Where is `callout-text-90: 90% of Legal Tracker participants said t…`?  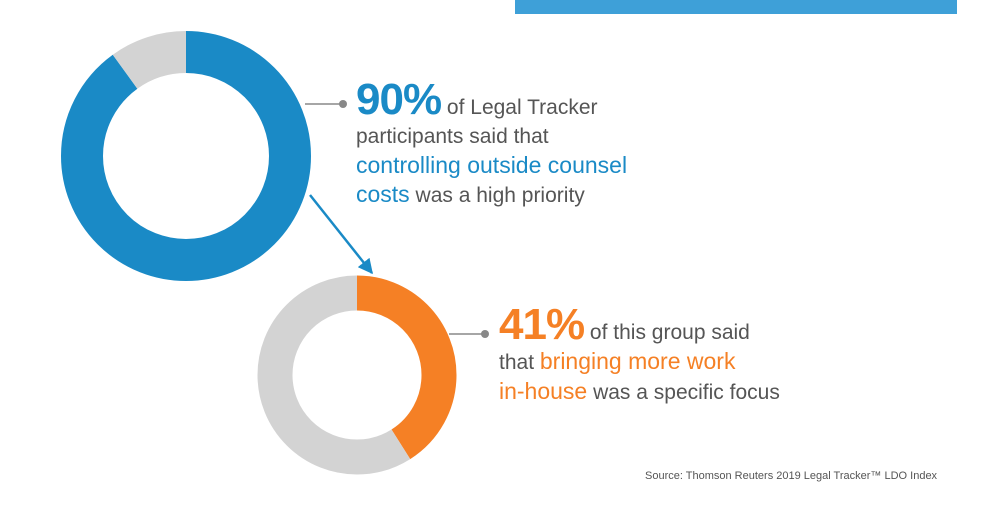 callout-text-90: 90% of Legal Tracker participants said t… is located at coordinates (491, 144).